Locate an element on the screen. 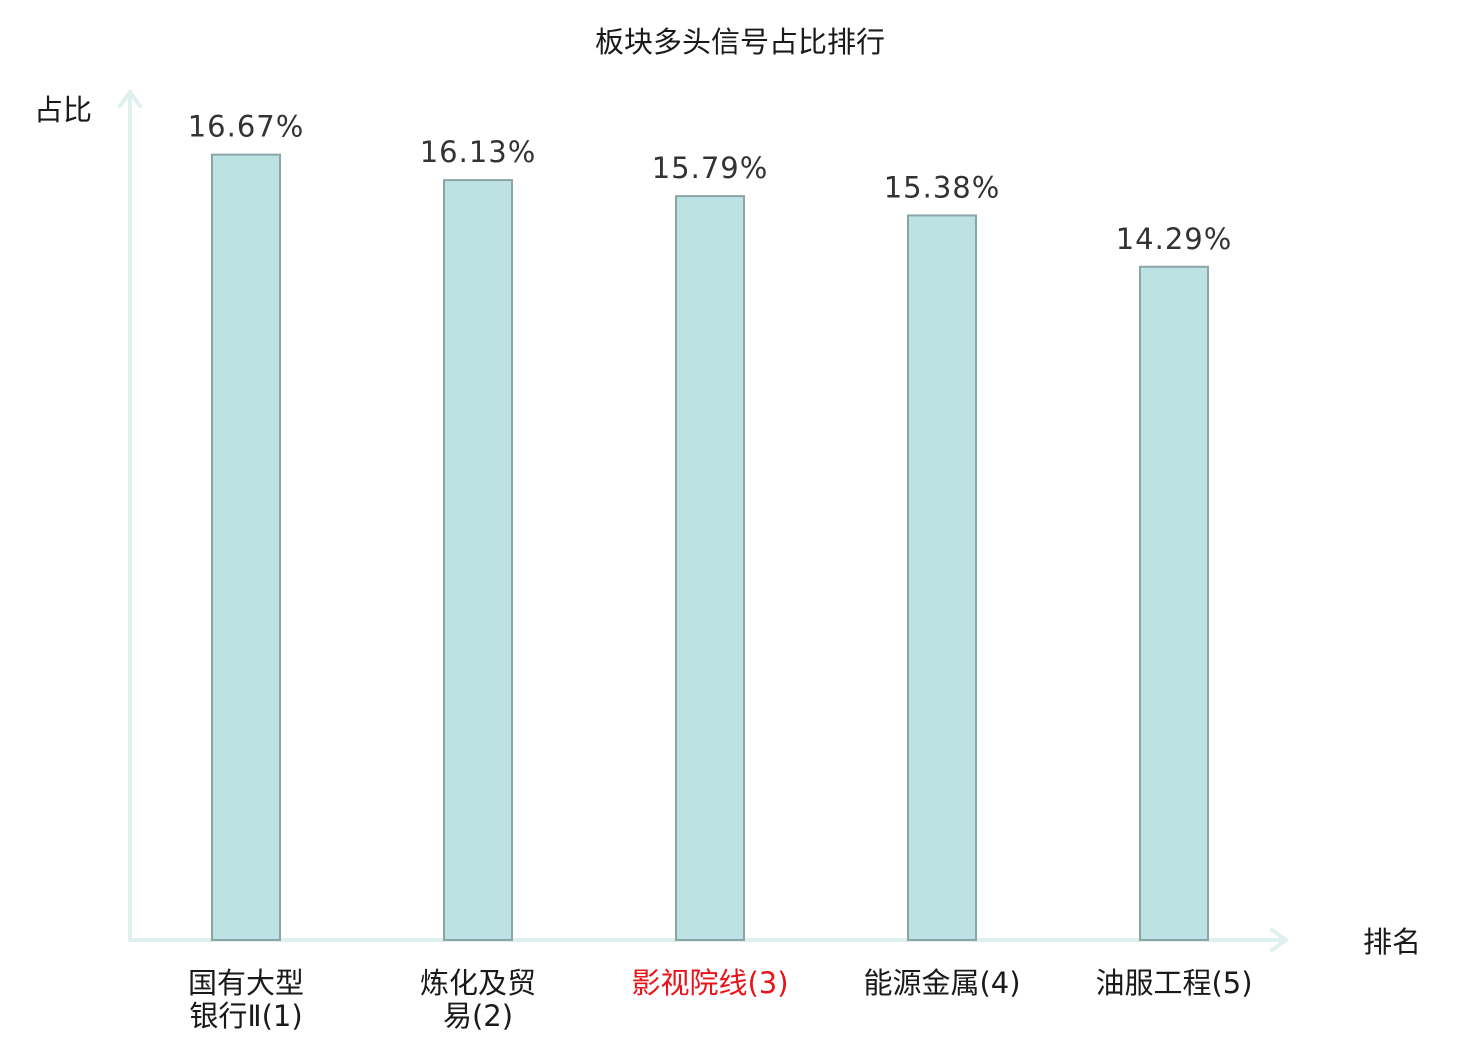 The image size is (1480, 1040). category-label-line: 易(2) is located at coordinates (478, 1016).